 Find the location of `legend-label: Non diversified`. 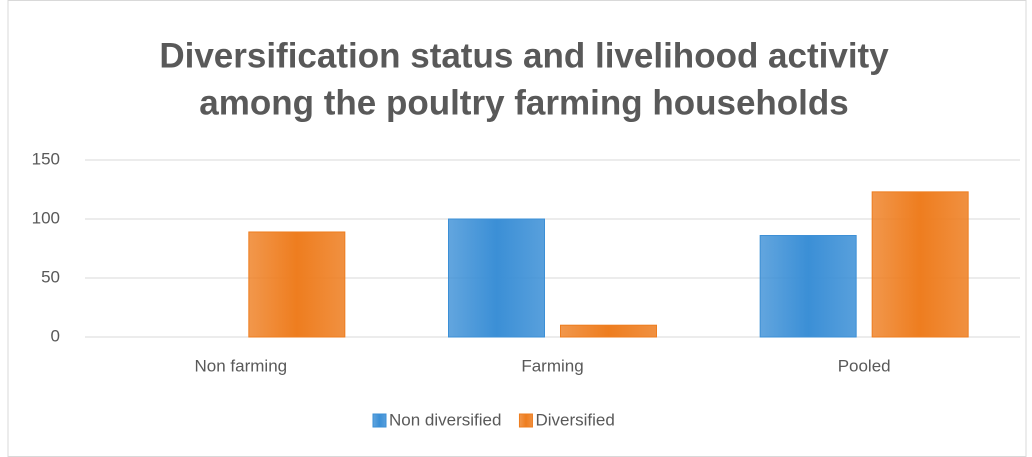

legend-label: Non diversified is located at coordinates (445, 419).